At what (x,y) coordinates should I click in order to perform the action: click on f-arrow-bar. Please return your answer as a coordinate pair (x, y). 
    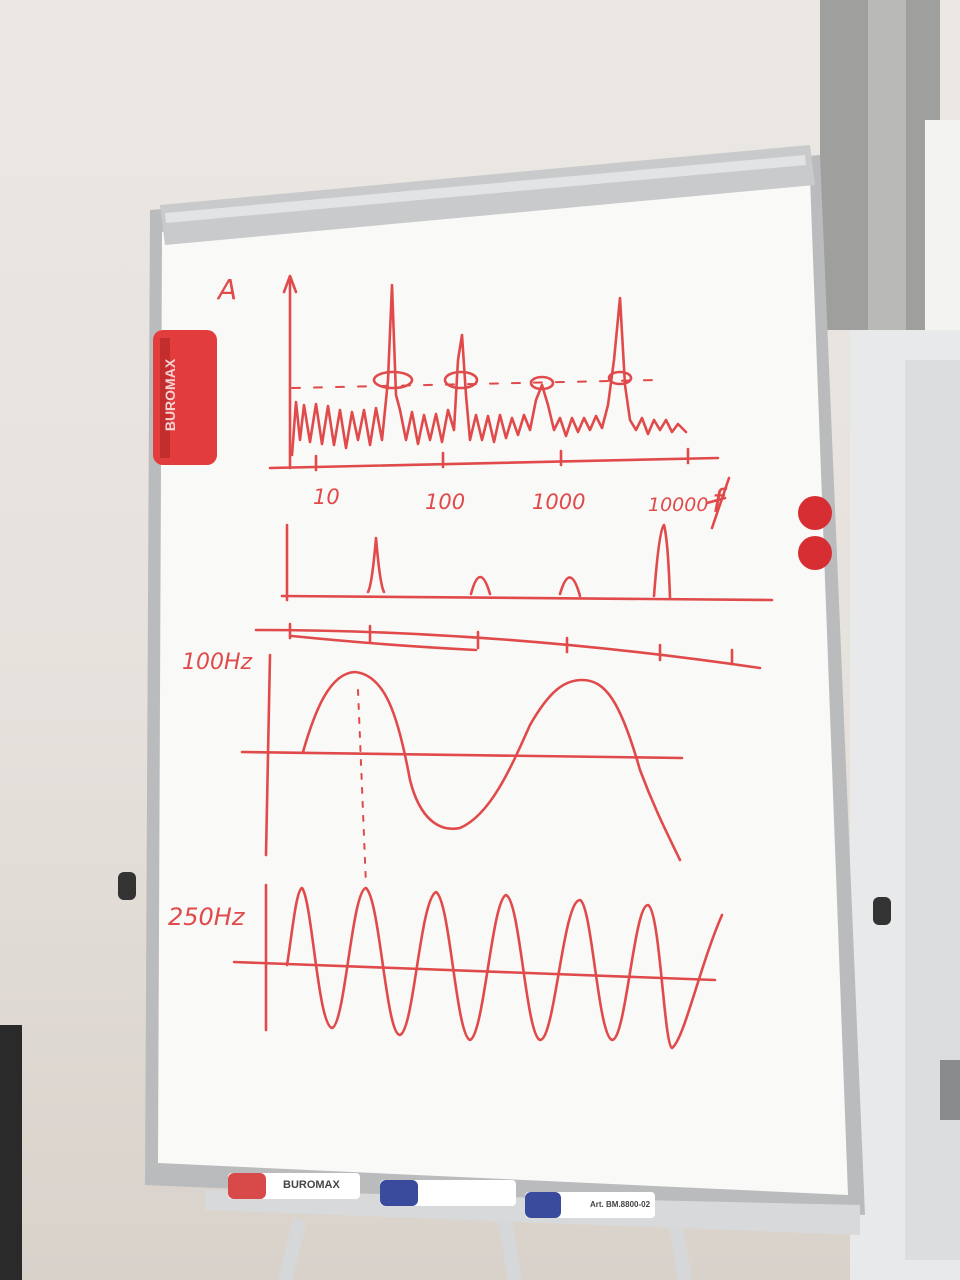
    Looking at the image, I should click on (716, 500).